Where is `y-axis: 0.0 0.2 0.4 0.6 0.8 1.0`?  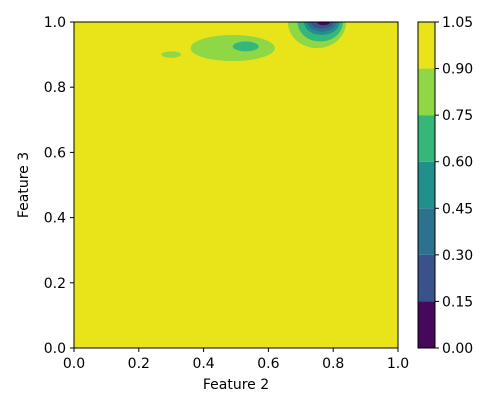
y-axis: 0.0 0.2 0.4 0.6 0.8 1.0 is located at coordinates (59, 186).